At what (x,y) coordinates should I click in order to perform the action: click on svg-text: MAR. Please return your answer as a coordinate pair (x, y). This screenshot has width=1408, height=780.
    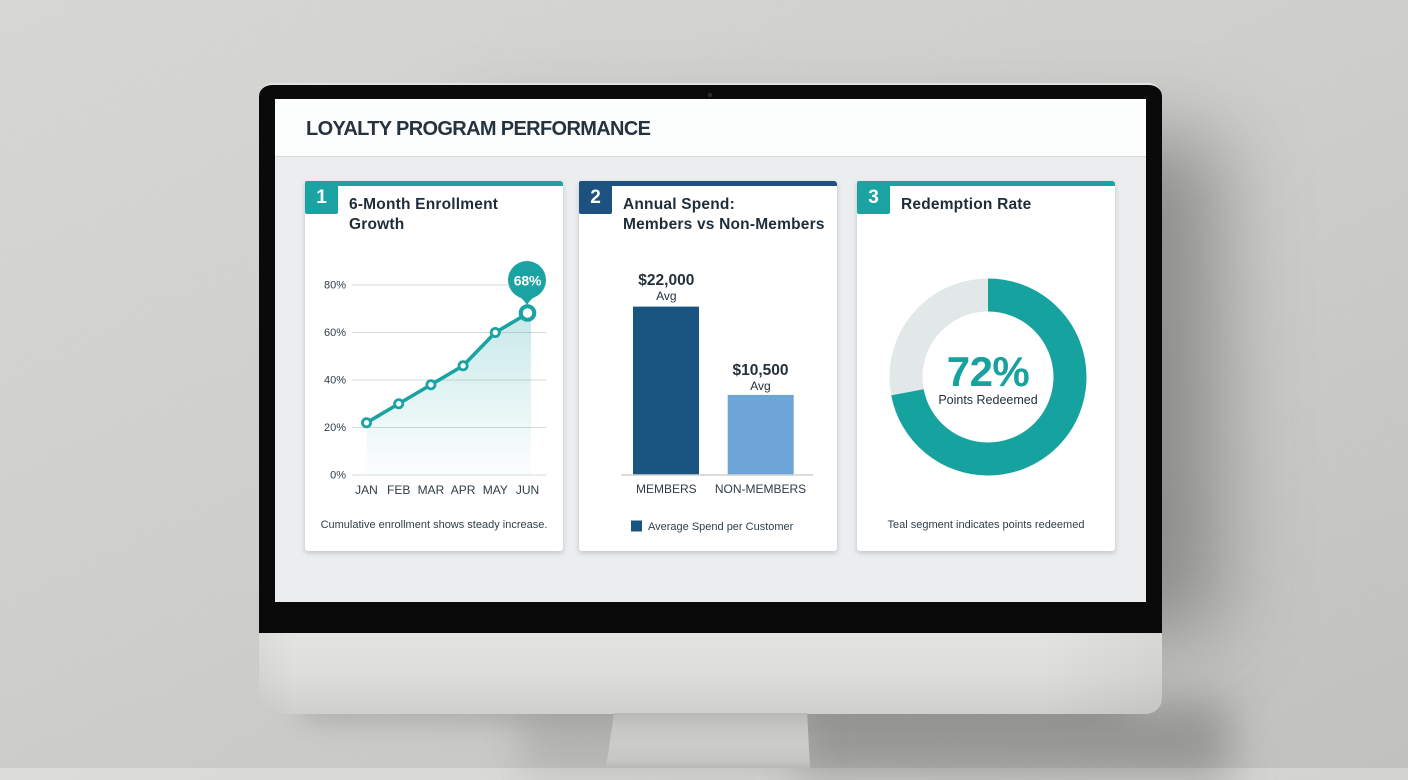
    Looking at the image, I should click on (431, 490).